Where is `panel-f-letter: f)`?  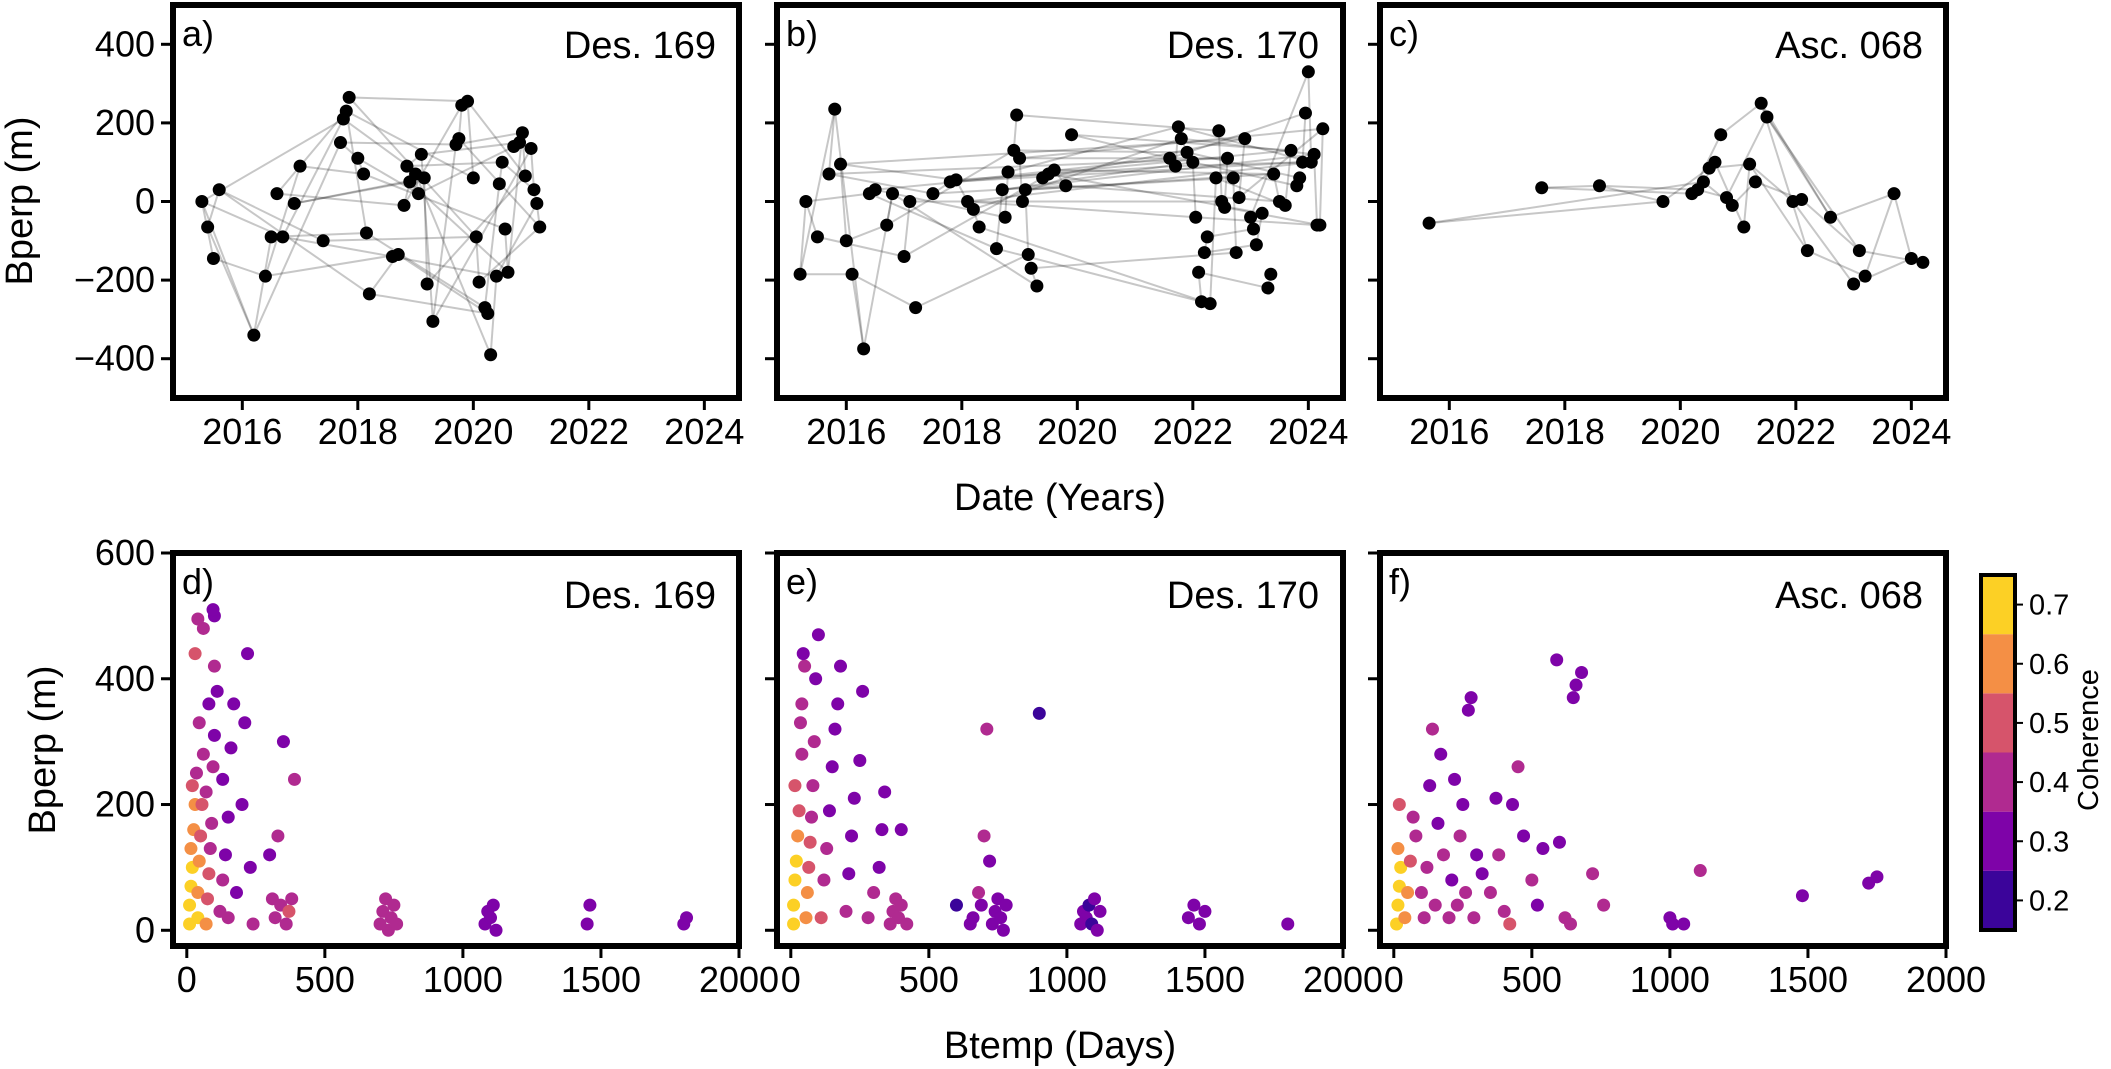
panel-f-letter: f) is located at coordinates (1400, 581).